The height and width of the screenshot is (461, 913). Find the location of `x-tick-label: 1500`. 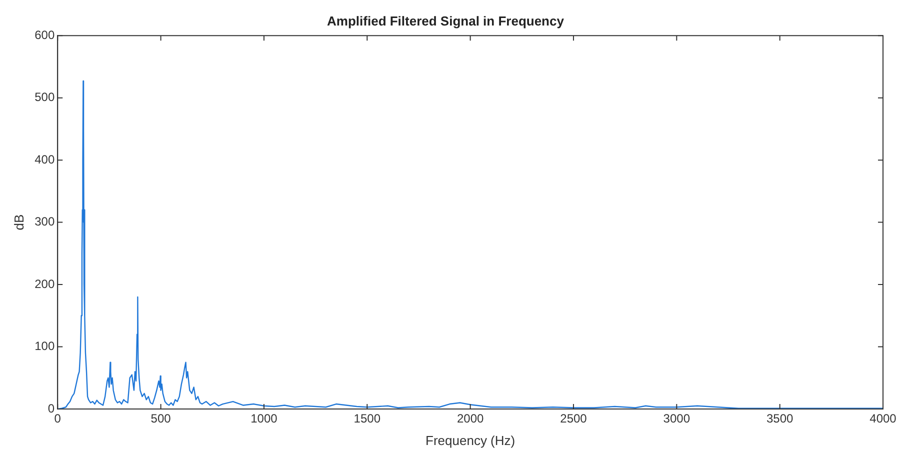

x-tick-label: 1500 is located at coordinates (367, 419).